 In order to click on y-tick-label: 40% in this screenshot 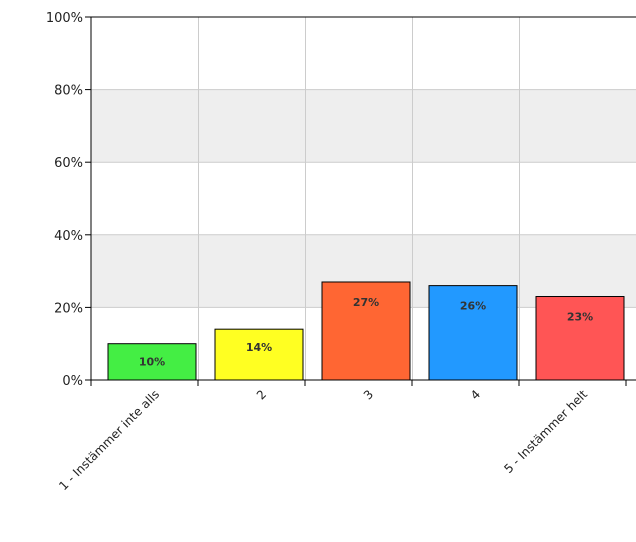, I will do `click(68, 236)`.